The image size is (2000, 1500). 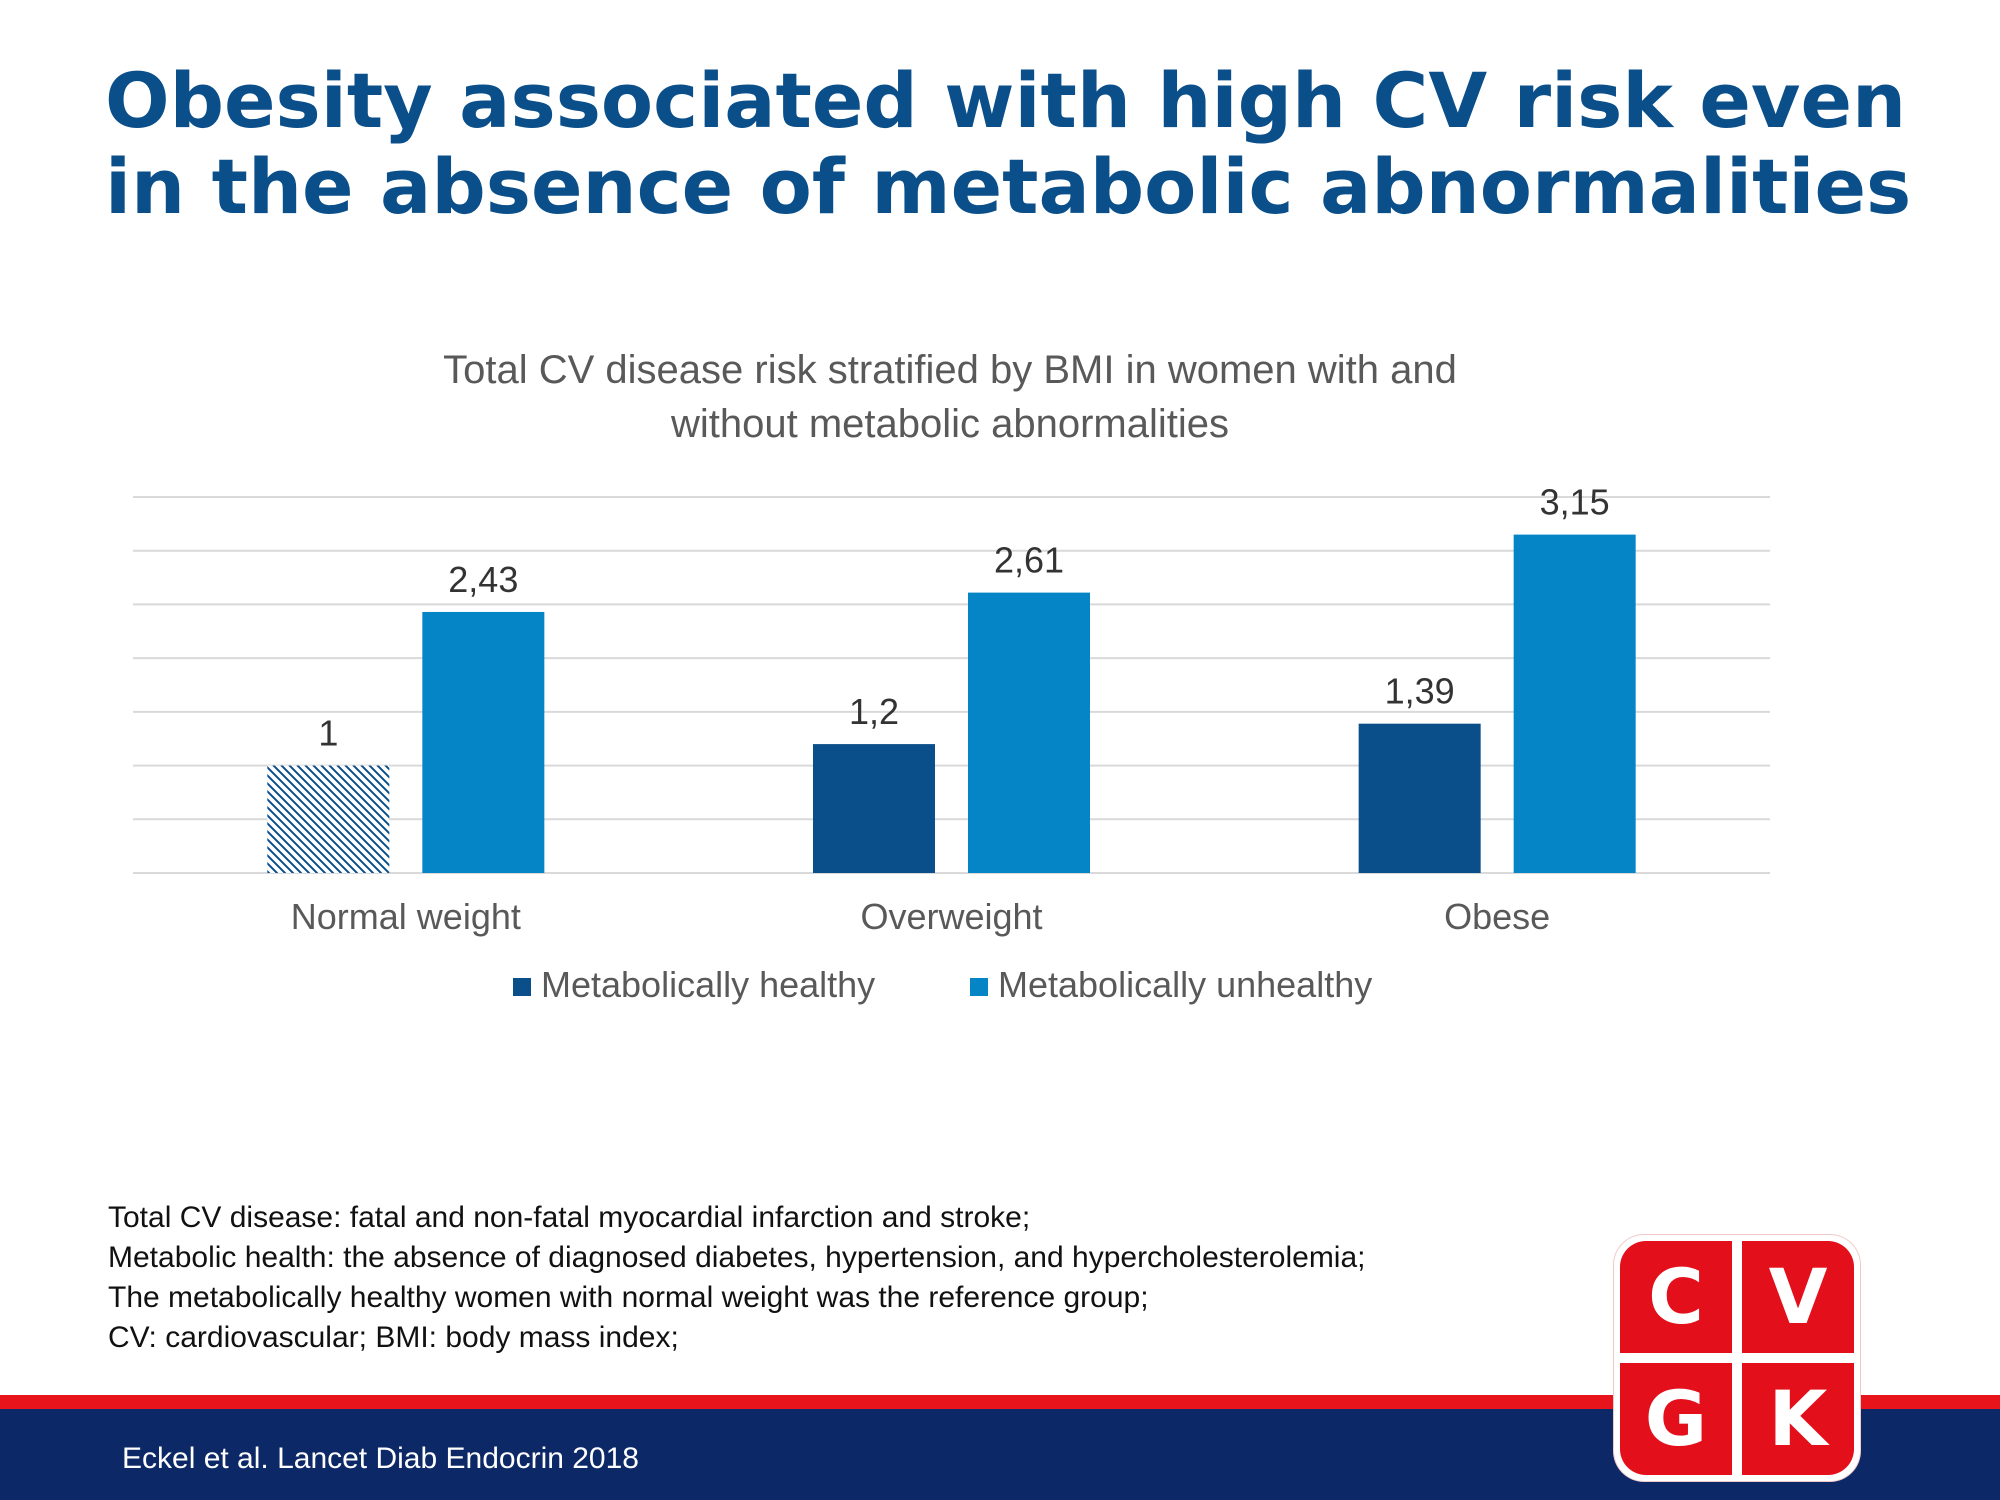 What do you see at coordinates (874, 711) in the screenshot?
I see `data-label: 1,2` at bounding box center [874, 711].